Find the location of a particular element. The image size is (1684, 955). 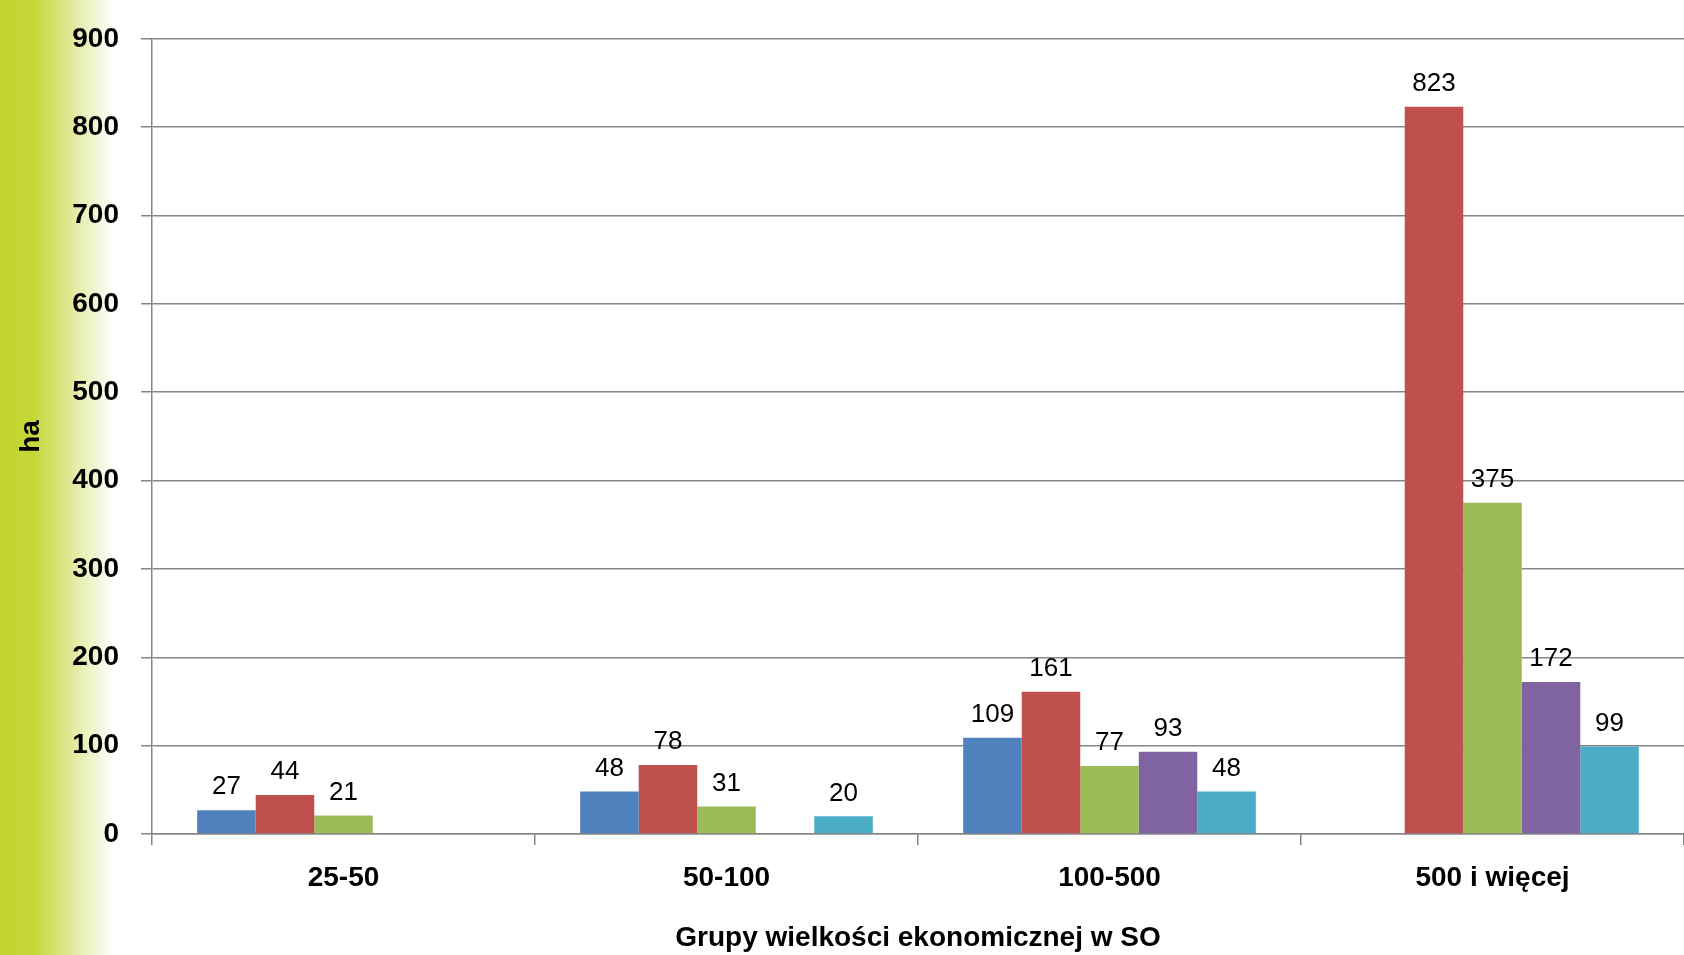

data-label: 21 is located at coordinates (343, 790).